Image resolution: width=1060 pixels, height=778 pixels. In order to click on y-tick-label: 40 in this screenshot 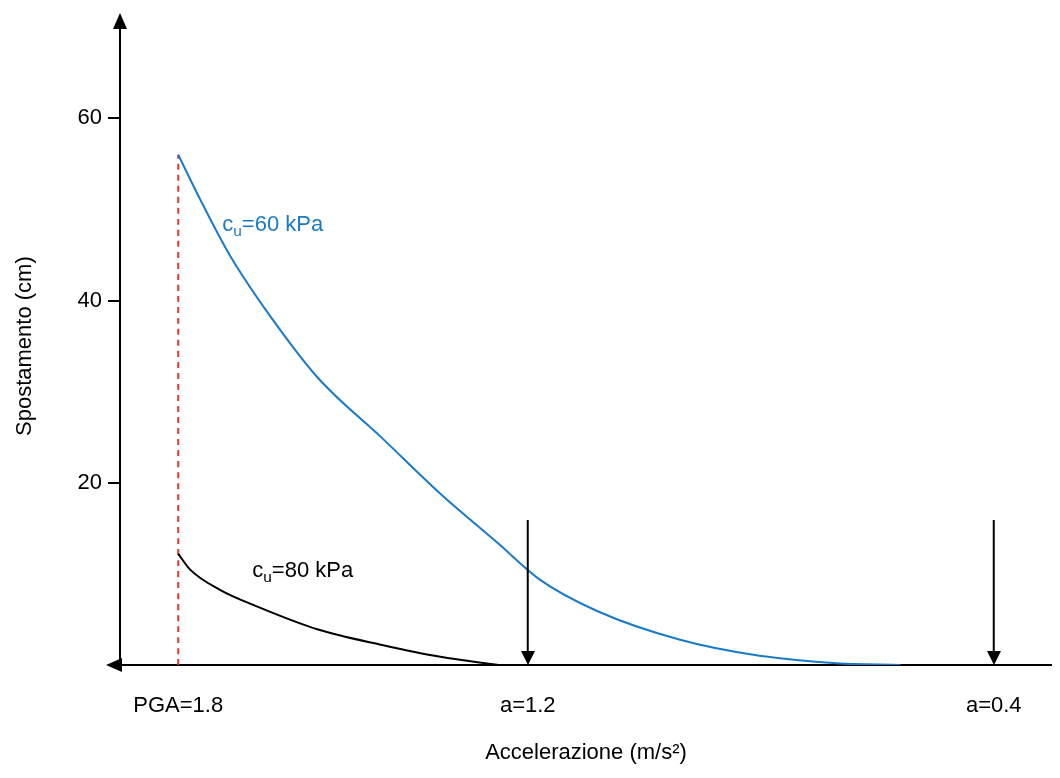, I will do `click(89, 299)`.